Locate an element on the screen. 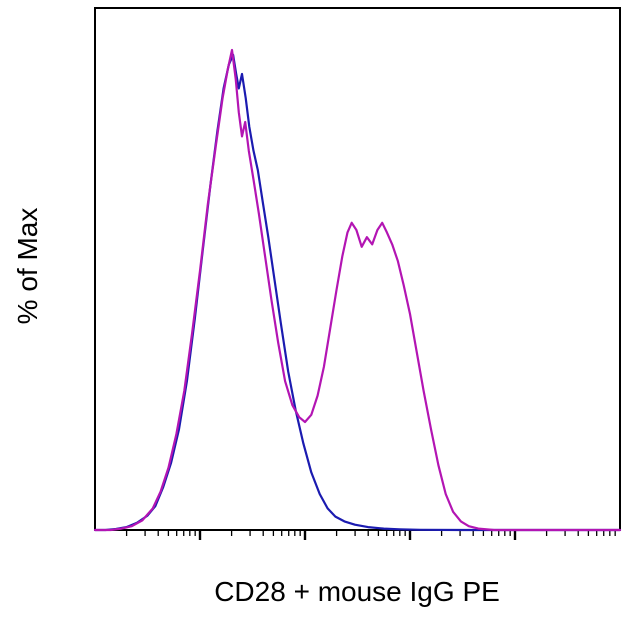 This screenshot has height=618, width=632. y-axis-label: % of Max is located at coordinates (27, 266).